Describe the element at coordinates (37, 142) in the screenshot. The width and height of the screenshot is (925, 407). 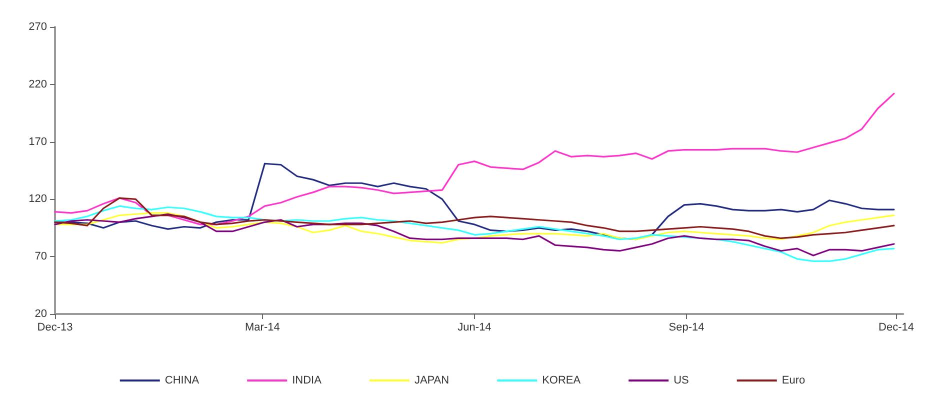
I see `y-tick-label: 170` at that location.